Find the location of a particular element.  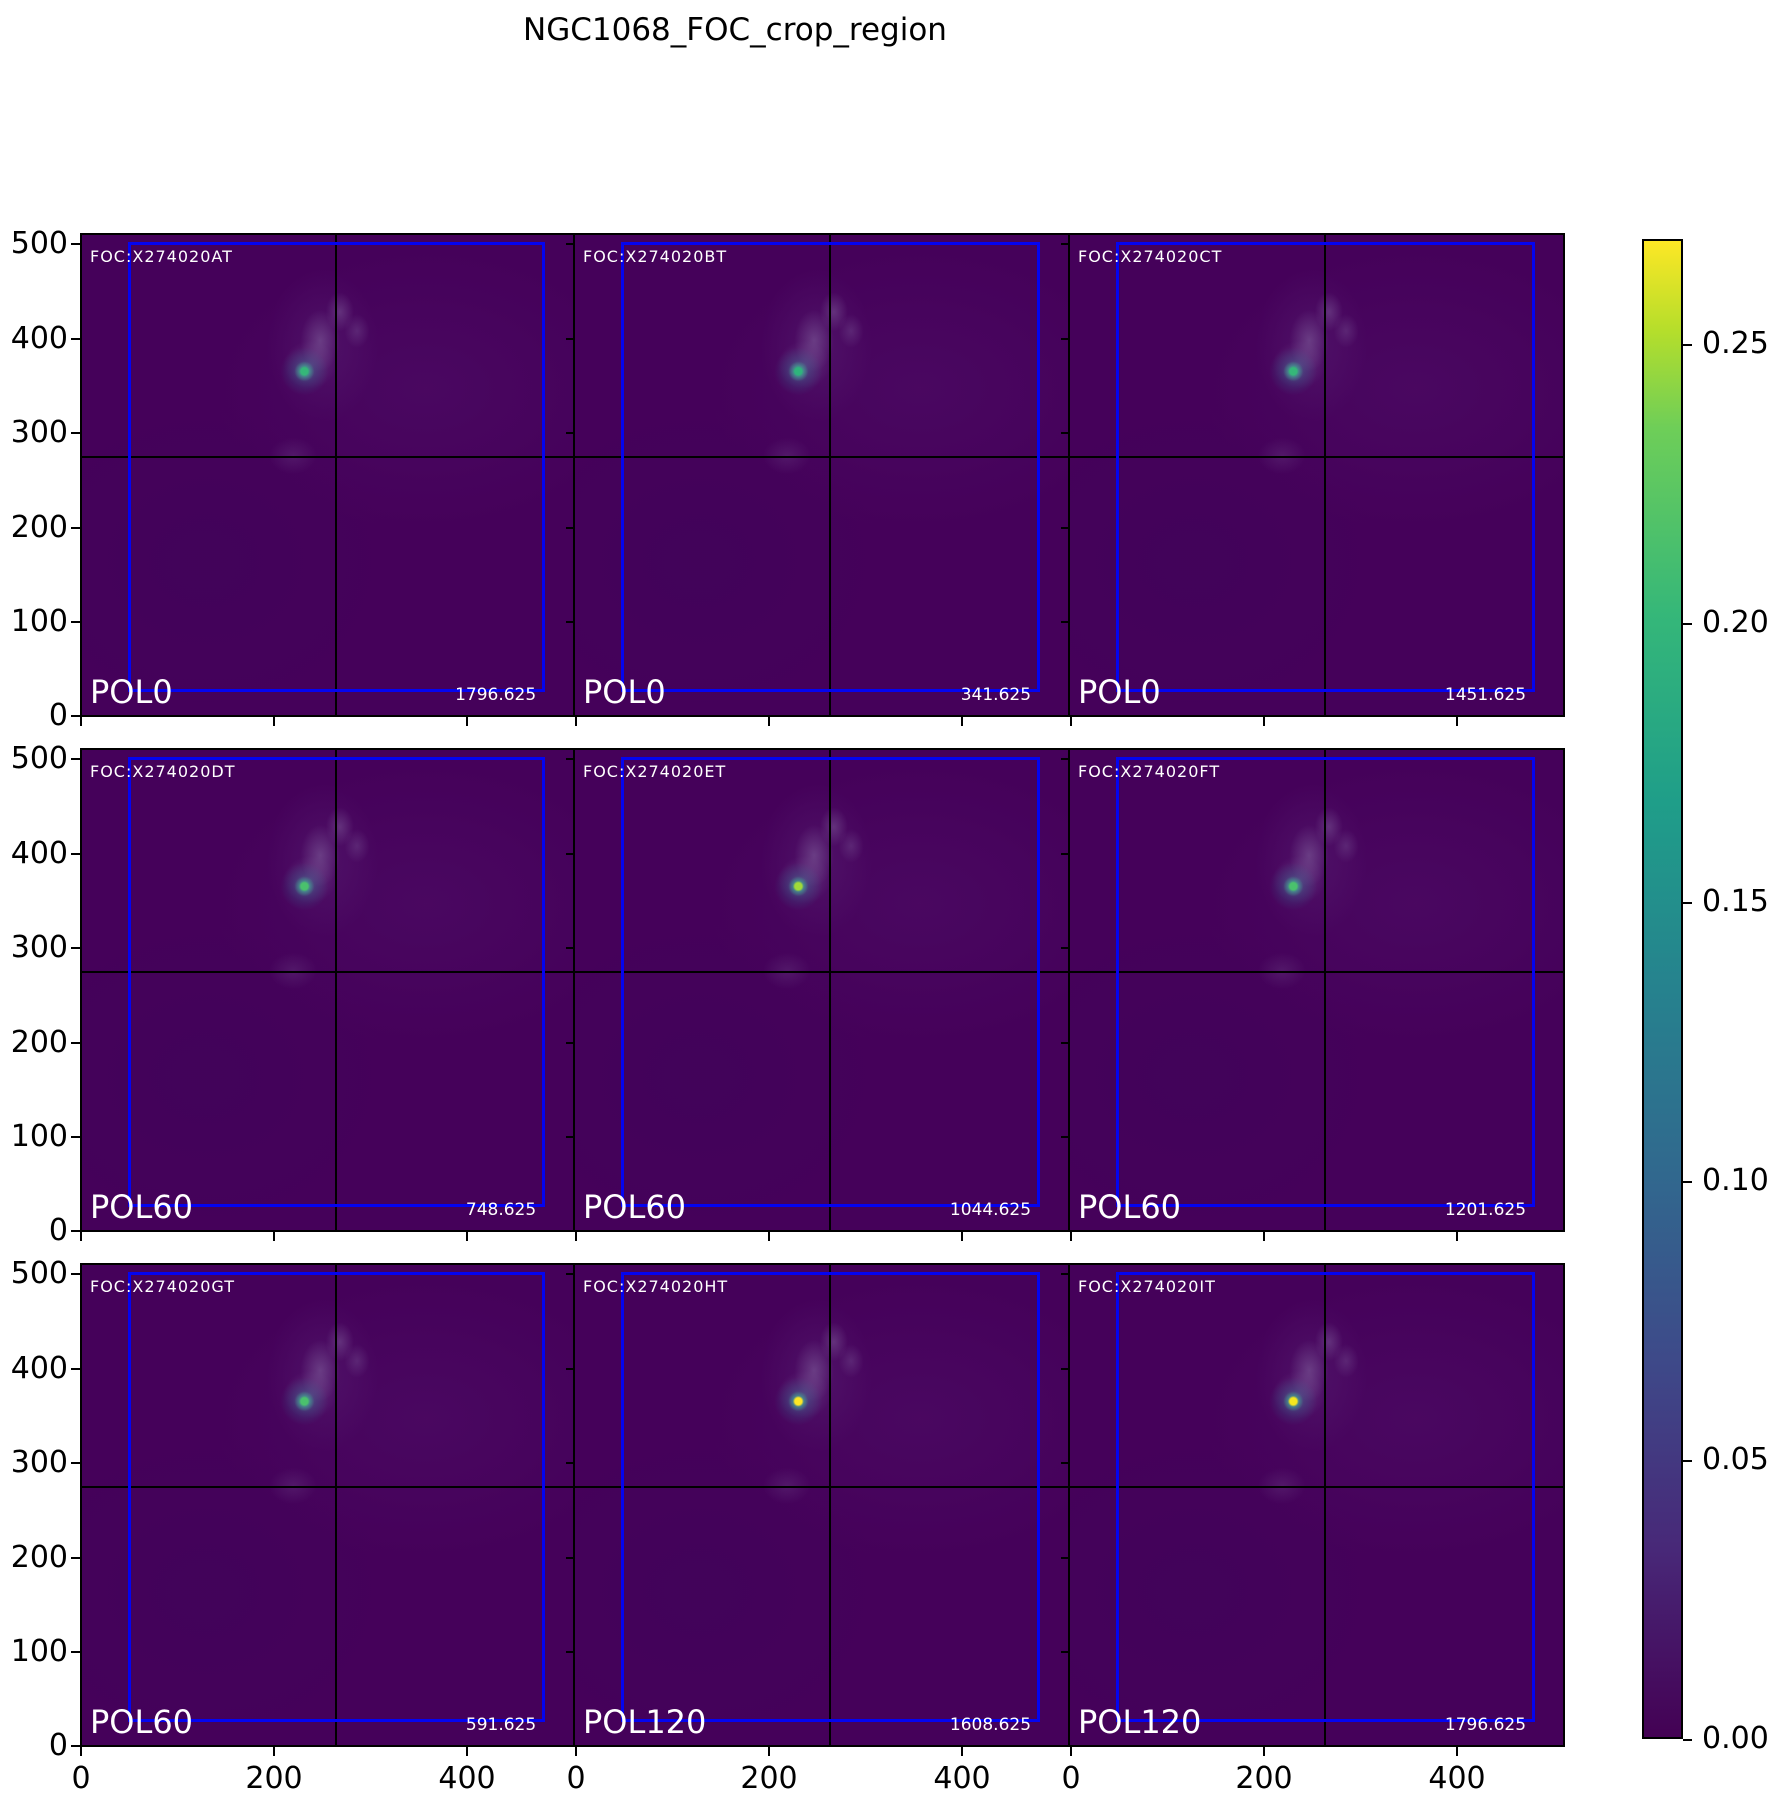

x-tick-label: 400 is located at coordinates (1457, 1778).